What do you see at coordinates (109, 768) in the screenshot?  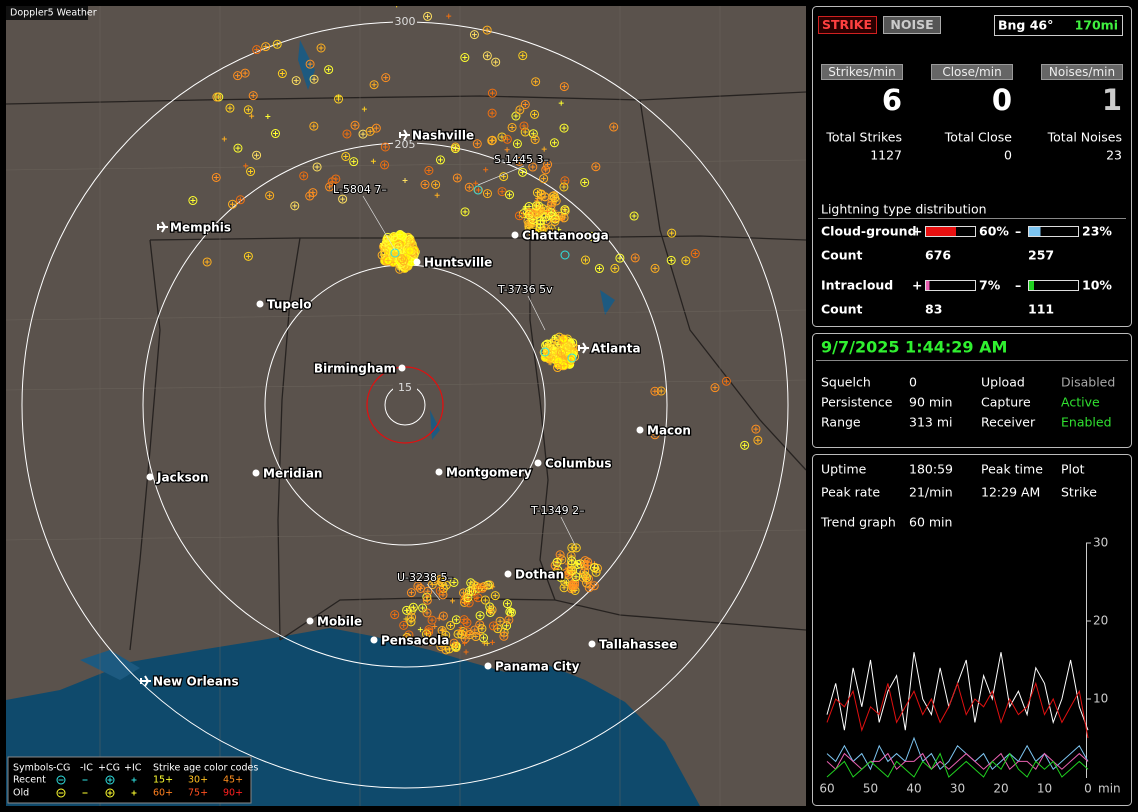 I see `legend-header: +CG` at bounding box center [109, 768].